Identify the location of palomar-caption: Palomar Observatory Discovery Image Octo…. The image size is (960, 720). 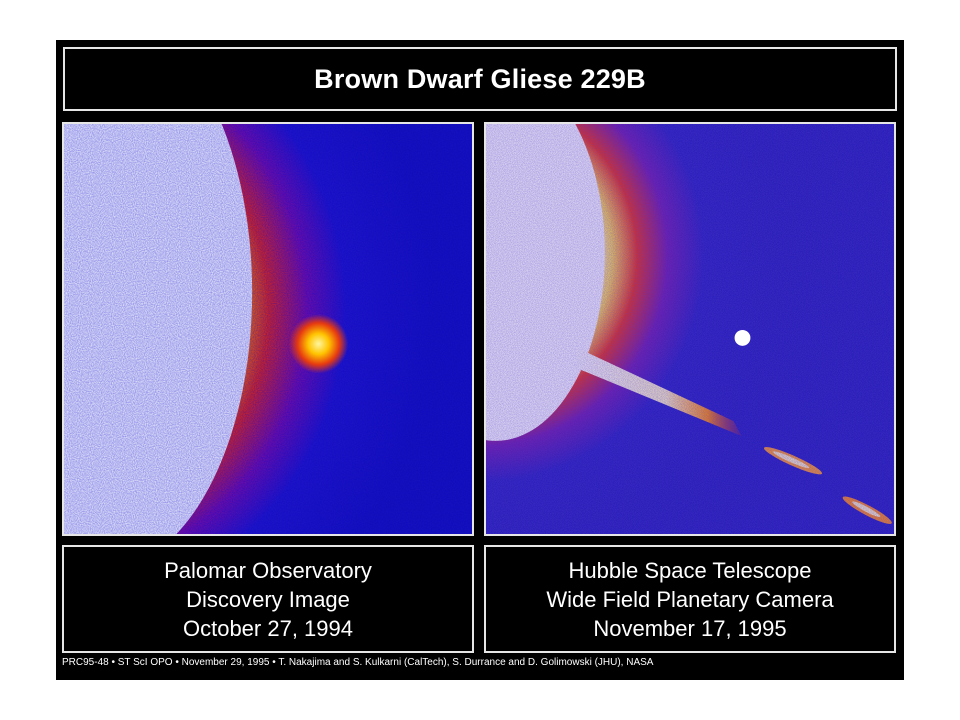
(268, 599).